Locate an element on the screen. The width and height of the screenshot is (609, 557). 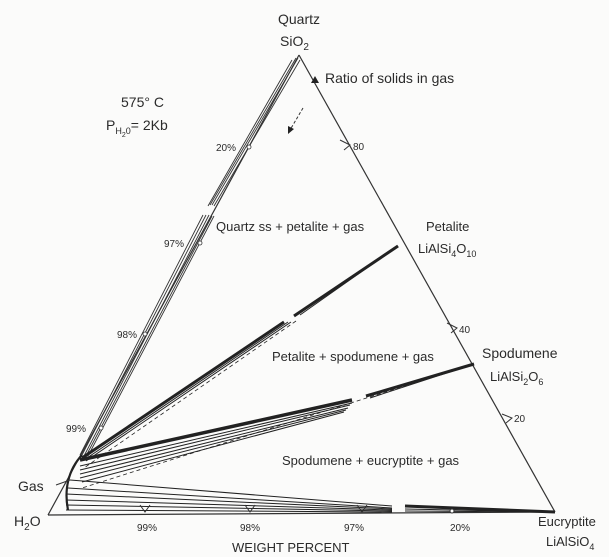
bottom-tick-97: 97% is located at coordinates (354, 528).